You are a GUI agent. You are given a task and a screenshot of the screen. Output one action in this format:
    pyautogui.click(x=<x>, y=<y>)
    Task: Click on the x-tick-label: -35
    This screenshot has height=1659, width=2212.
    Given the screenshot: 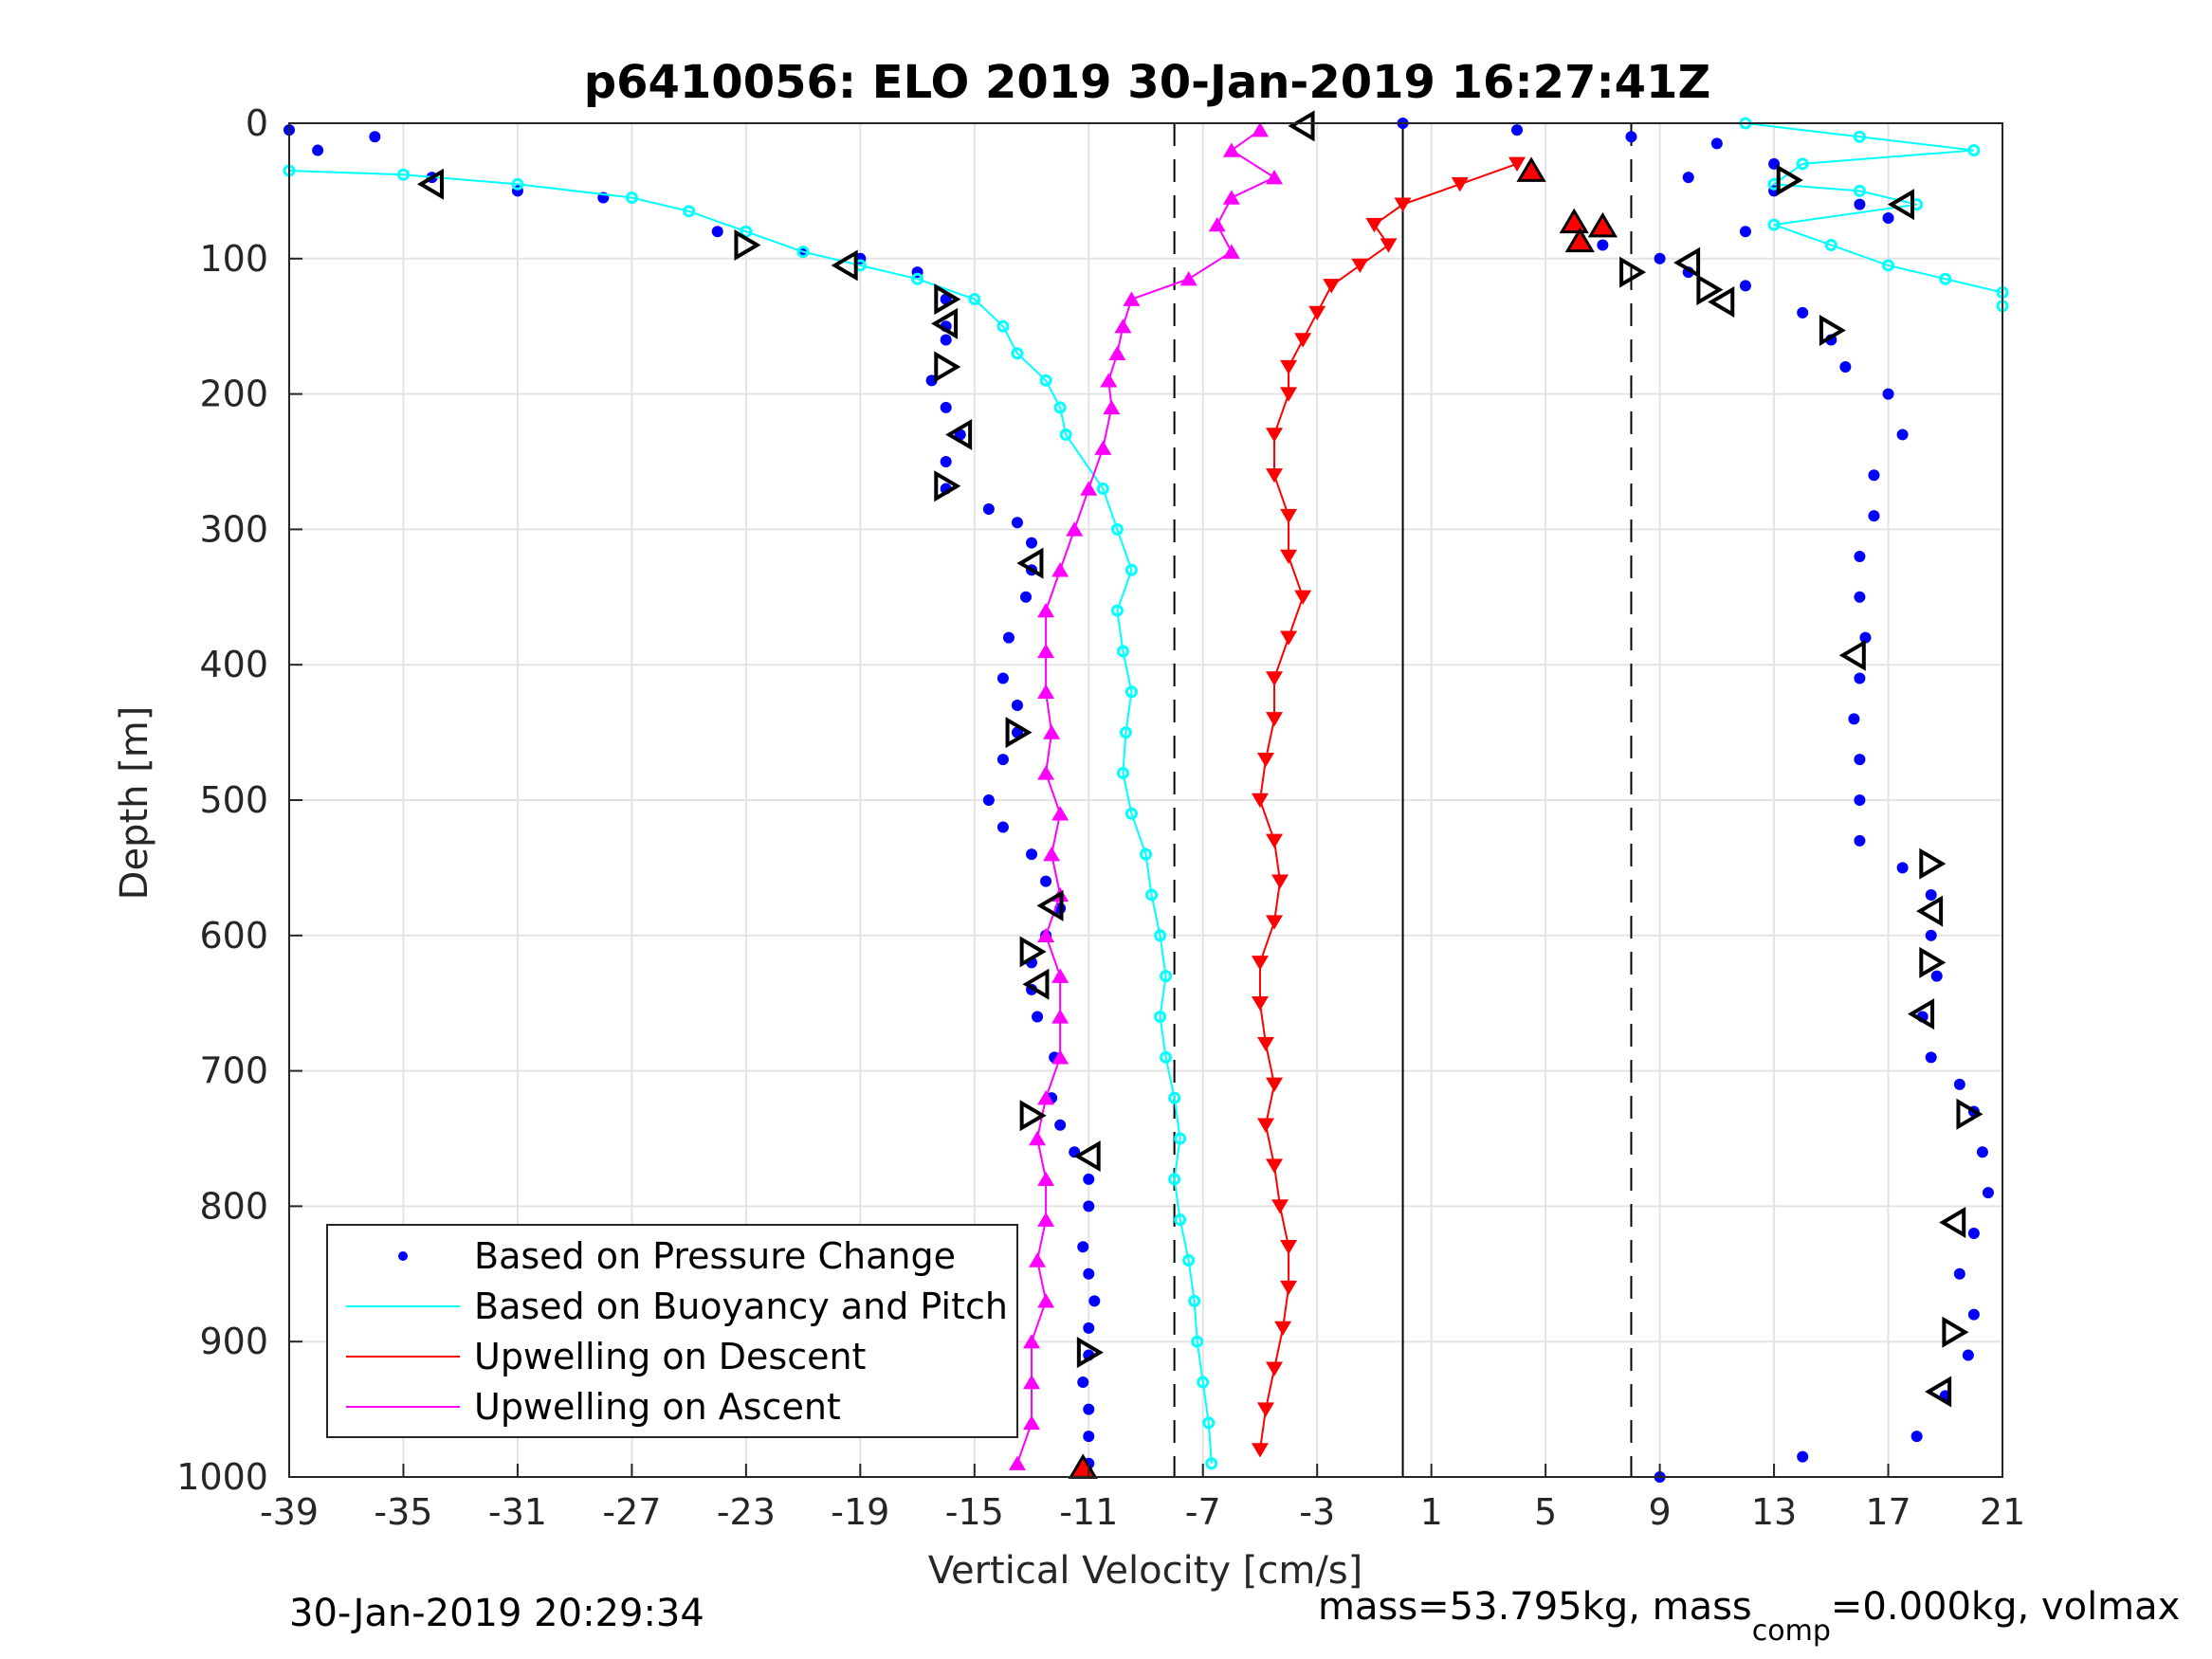 What is the action you would take?
    pyautogui.click(x=403, y=1512)
    